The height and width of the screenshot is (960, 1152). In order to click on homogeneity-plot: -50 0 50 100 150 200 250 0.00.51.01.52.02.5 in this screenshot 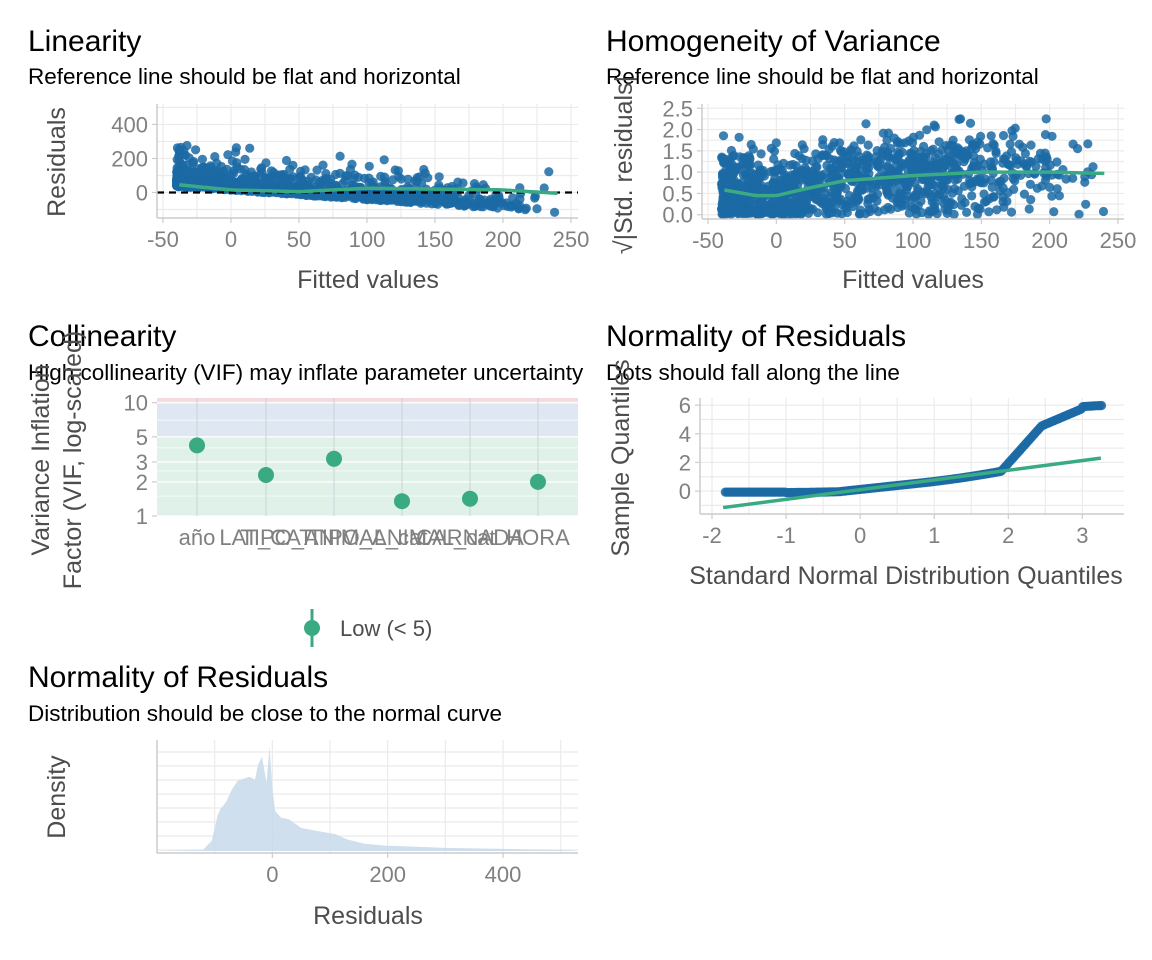, I will do `click(899, 174)`.